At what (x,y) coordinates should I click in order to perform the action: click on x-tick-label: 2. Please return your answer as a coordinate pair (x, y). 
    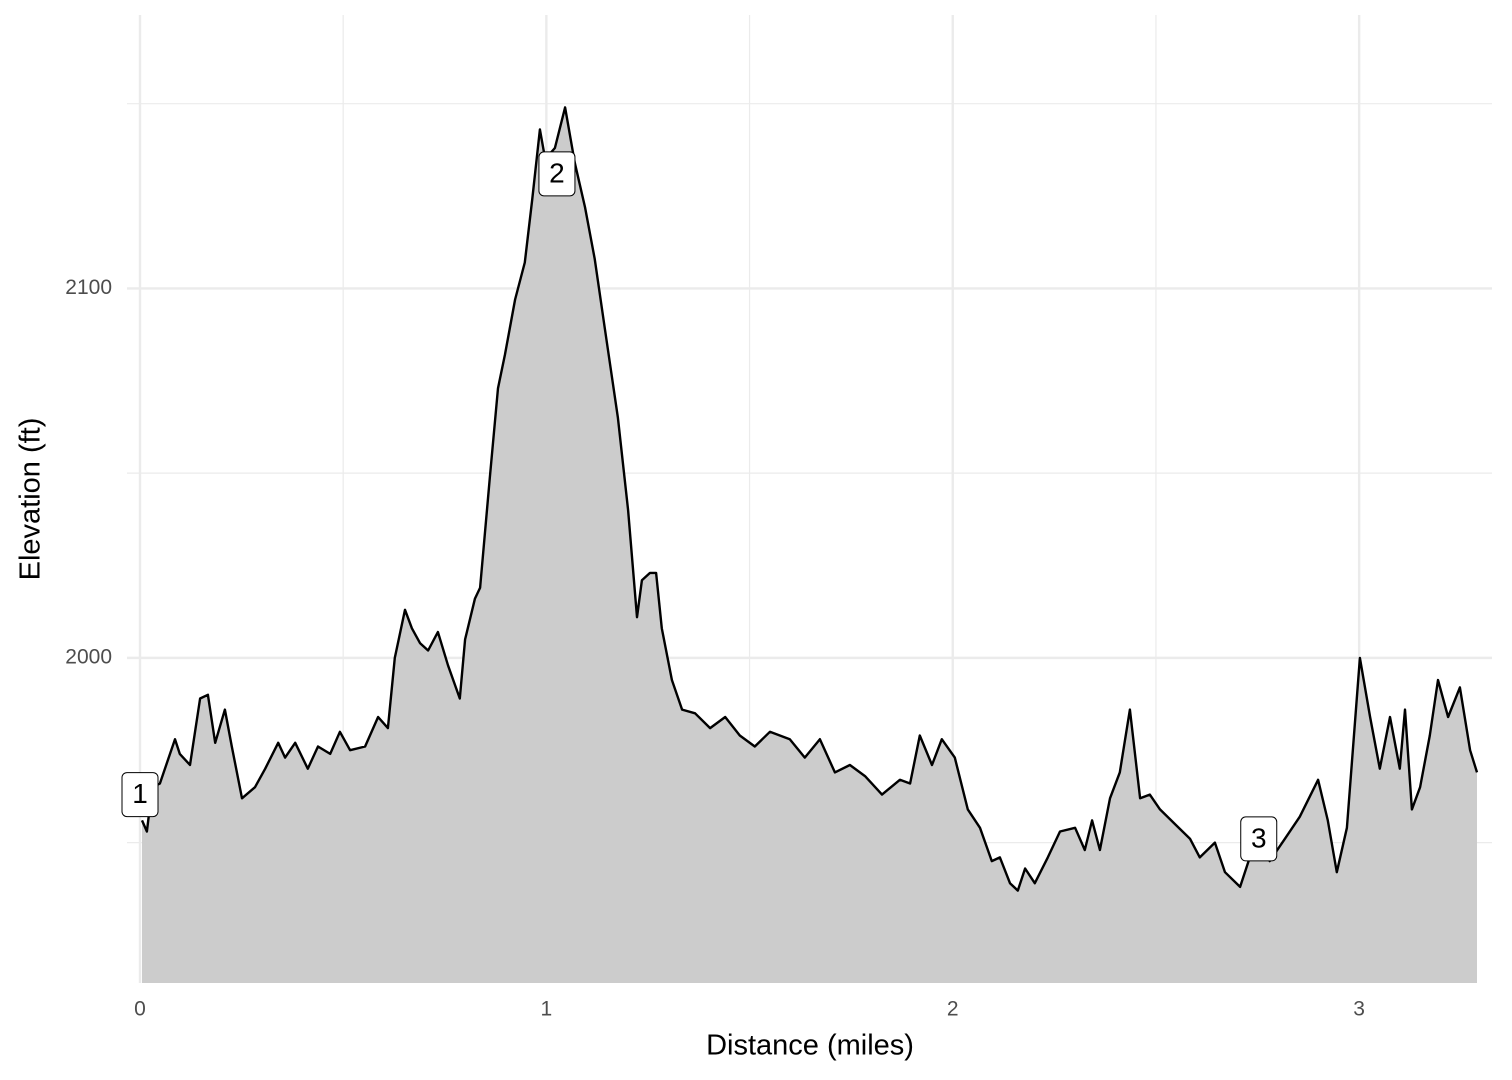
    Looking at the image, I should click on (953, 1009).